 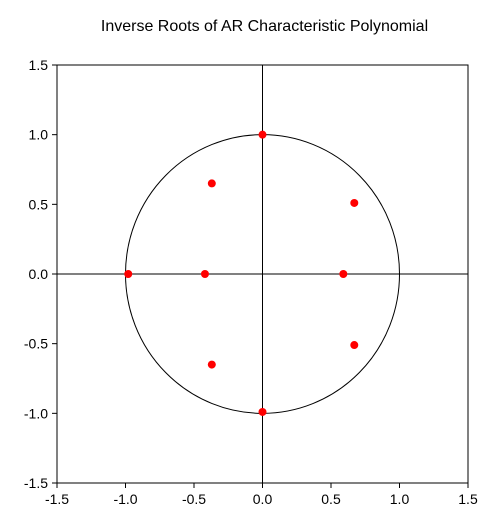 I want to click on y-tick-label: -1.0, so click(x=36, y=413).